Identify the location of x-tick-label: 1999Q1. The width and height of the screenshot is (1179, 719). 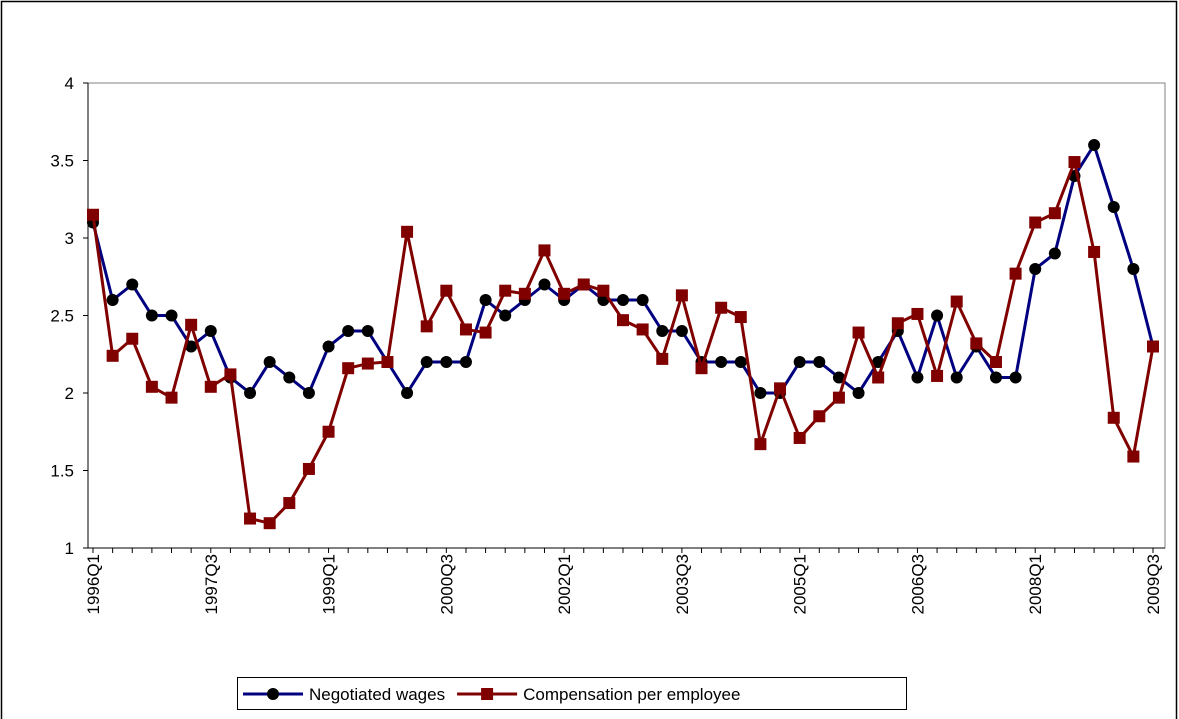
(329, 584).